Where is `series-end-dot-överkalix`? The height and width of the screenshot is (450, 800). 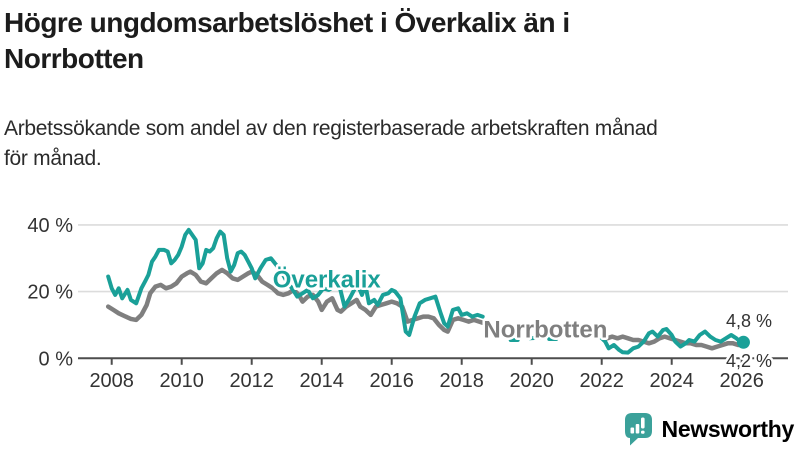
series-end-dot-överkalix is located at coordinates (743, 342).